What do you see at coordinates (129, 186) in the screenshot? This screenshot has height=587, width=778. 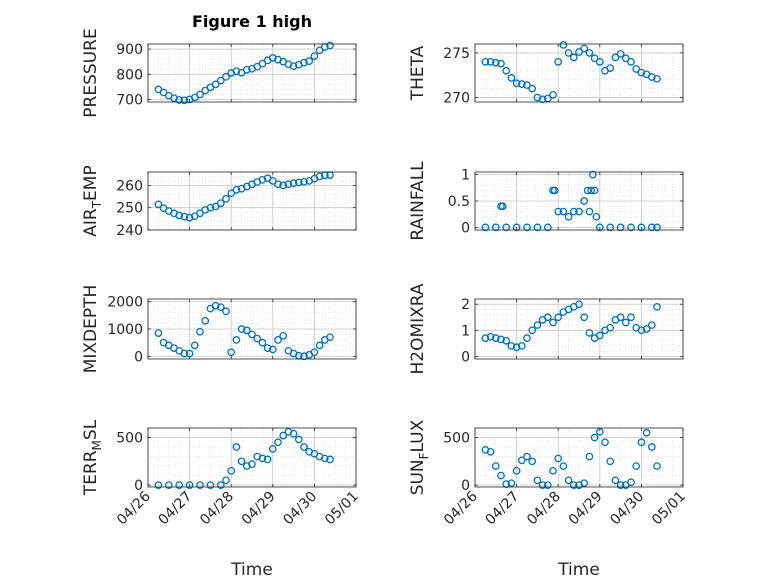 I see `y-tick-label: 260` at bounding box center [129, 186].